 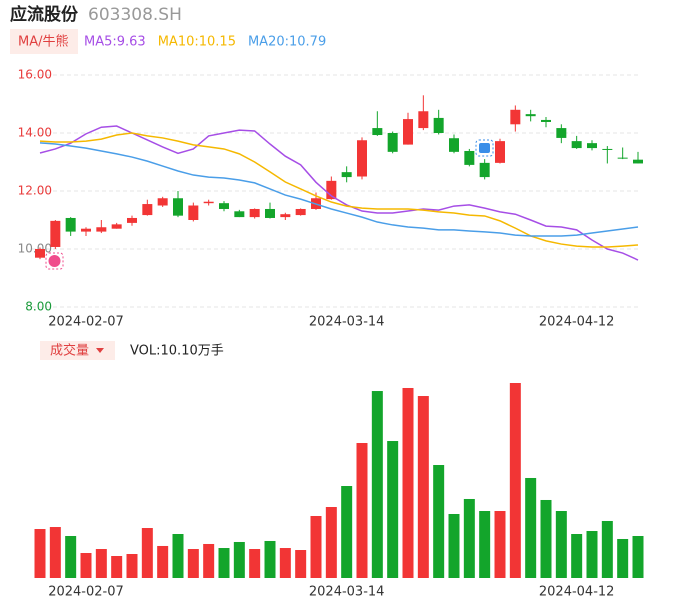 I want to click on ma-button: MA/牛熊, so click(x=43, y=42).